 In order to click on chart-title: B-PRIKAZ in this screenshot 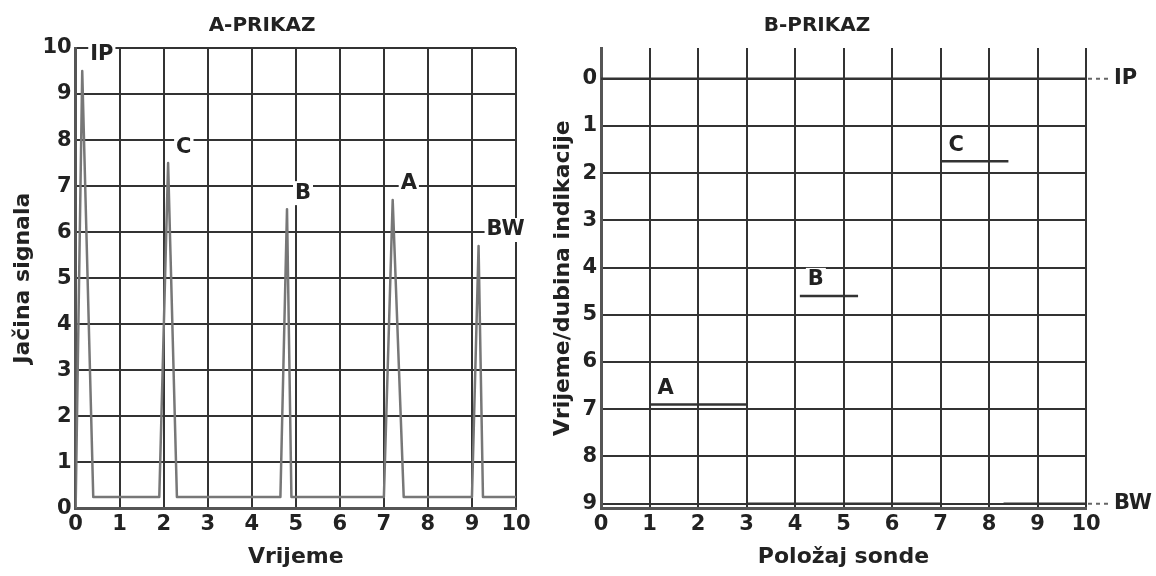, I will do `click(817, 24)`.